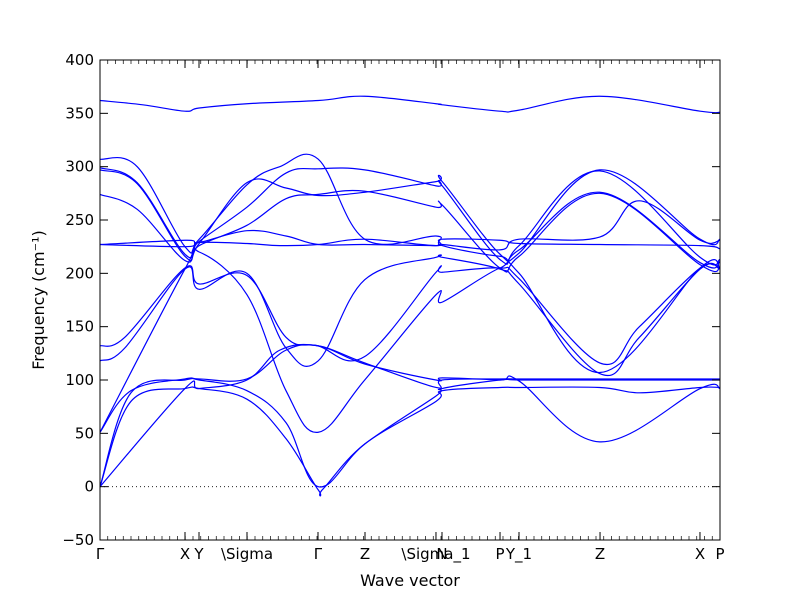  What do you see at coordinates (89, 487) in the screenshot?
I see `y-tick-label: 0` at bounding box center [89, 487].